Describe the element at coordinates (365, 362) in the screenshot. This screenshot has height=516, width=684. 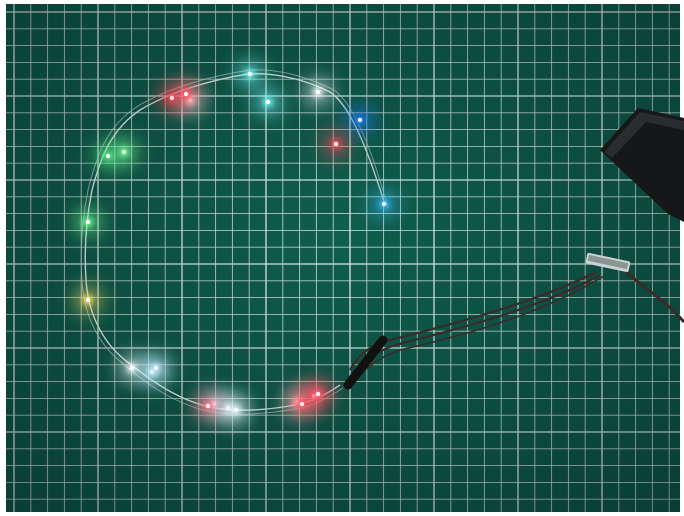
I see `heat-shrink-joint` at that location.